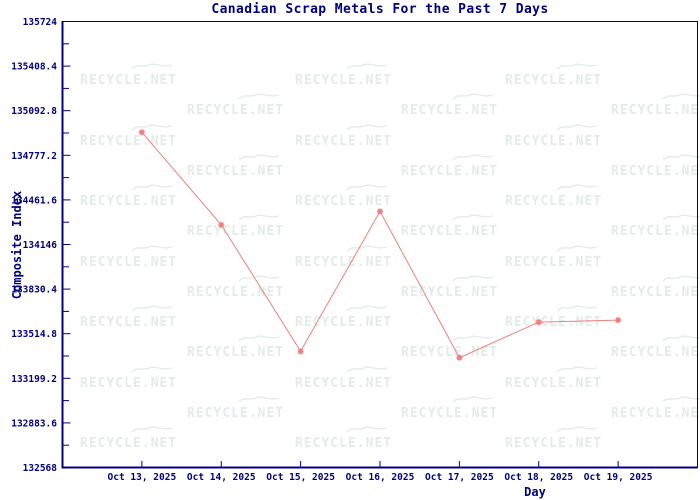  What do you see at coordinates (538, 477) in the screenshot?
I see `x-tick-label: Oct 18, 2025` at bounding box center [538, 477].